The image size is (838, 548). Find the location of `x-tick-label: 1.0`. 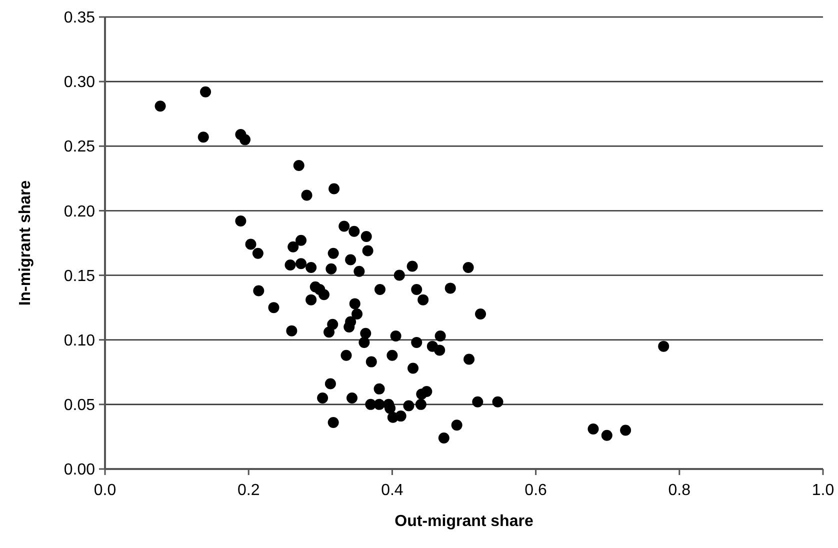

x-tick-label: 1.0 is located at coordinates (823, 490).